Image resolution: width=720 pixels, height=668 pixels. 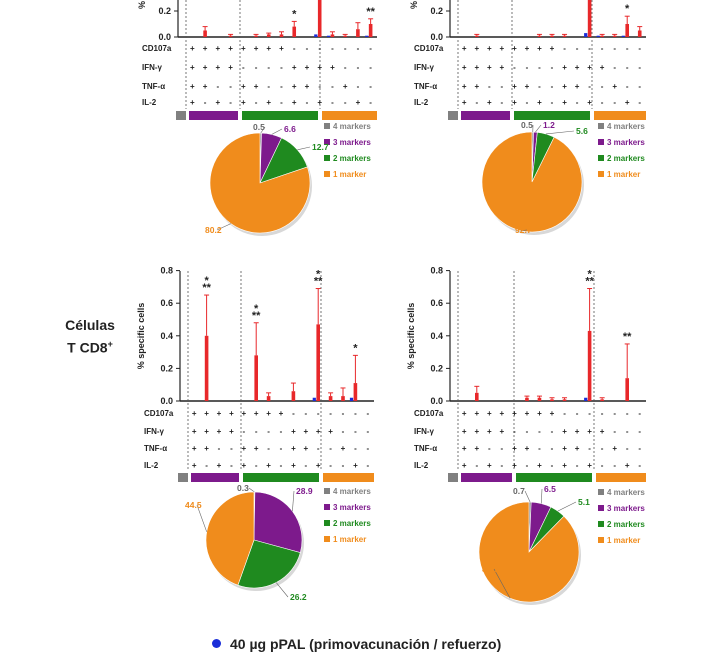 What do you see at coordinates (626, 508) in the screenshot?
I see `legend-label: 3 markers` at bounding box center [626, 508].